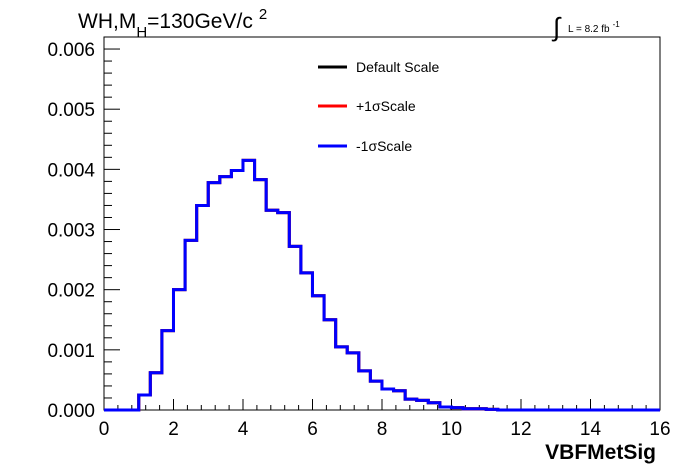  I want to click on legend-entry-0: Default Scale, so click(397, 67).